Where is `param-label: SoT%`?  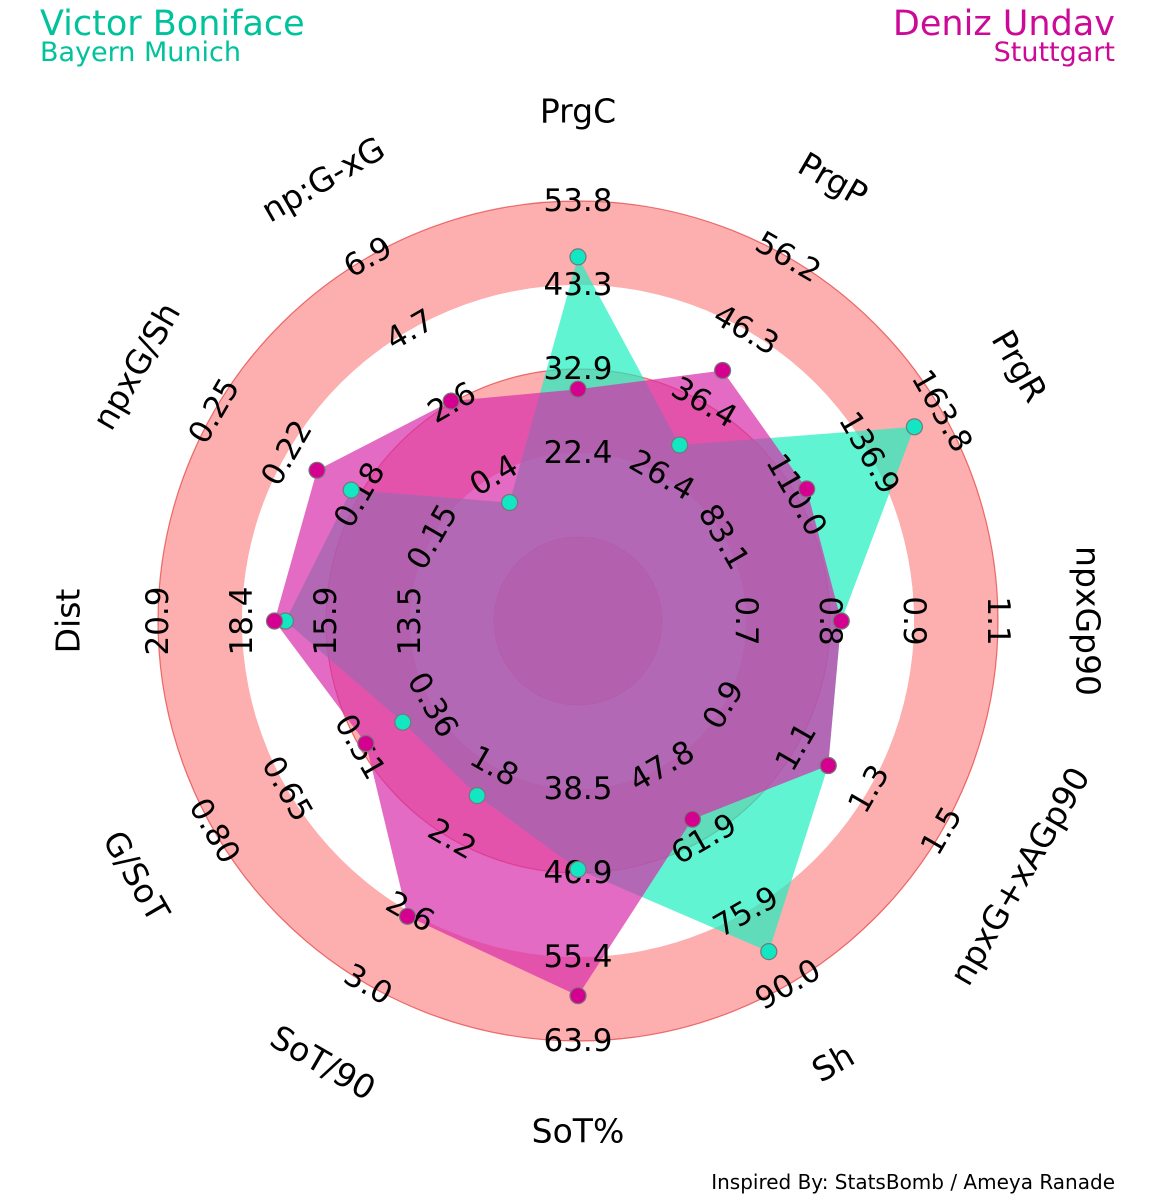 param-label: SoT% is located at coordinates (578, 1131).